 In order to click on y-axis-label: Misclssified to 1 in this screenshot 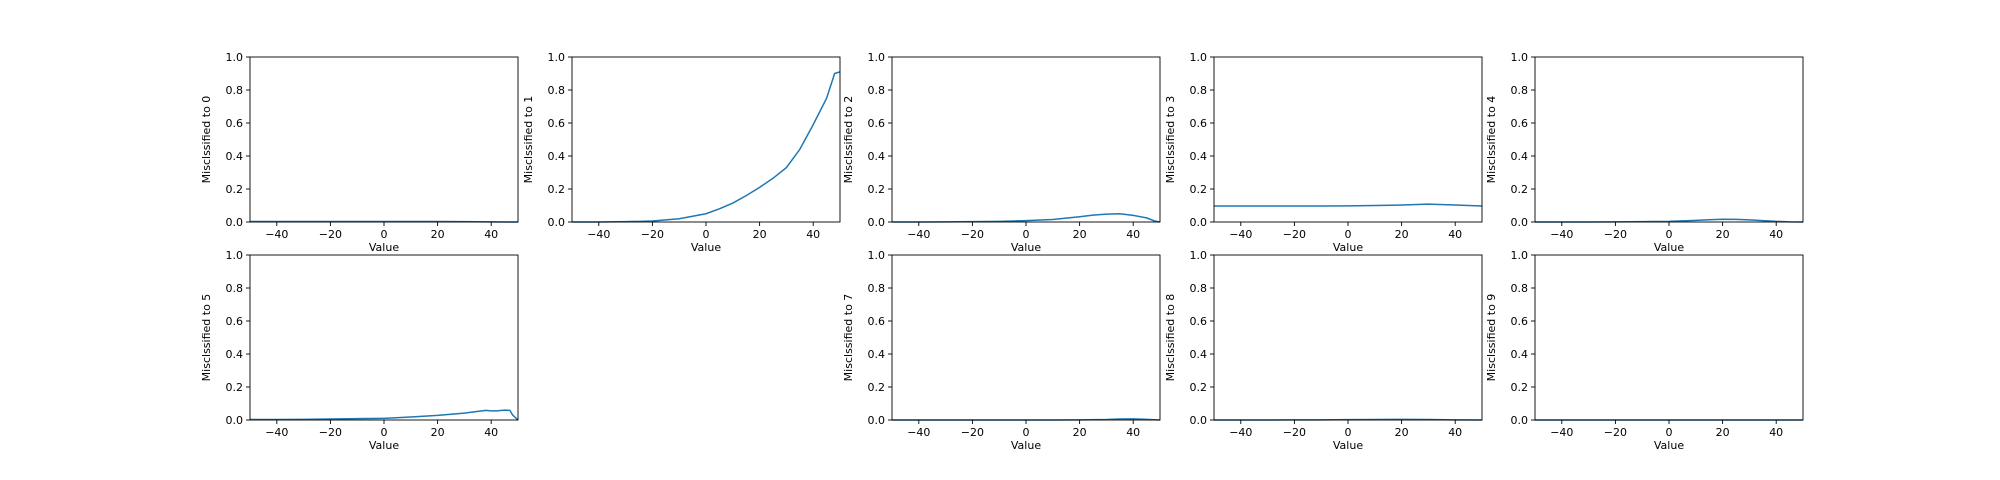, I will do `click(528, 140)`.